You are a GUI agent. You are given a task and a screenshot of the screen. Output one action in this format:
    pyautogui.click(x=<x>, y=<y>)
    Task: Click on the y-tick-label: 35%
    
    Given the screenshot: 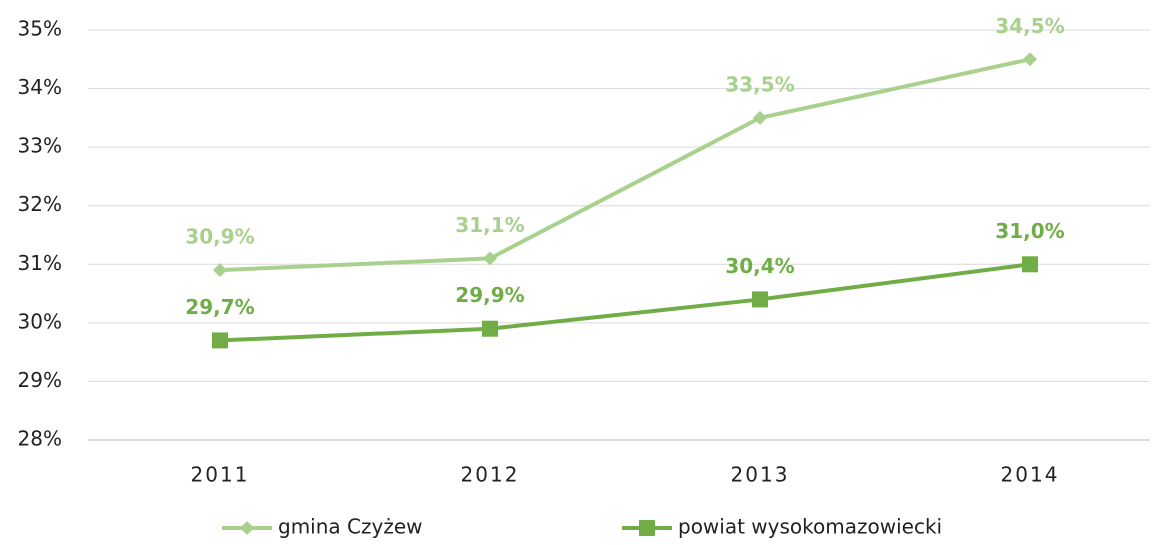 What is the action you would take?
    pyautogui.click(x=40, y=29)
    